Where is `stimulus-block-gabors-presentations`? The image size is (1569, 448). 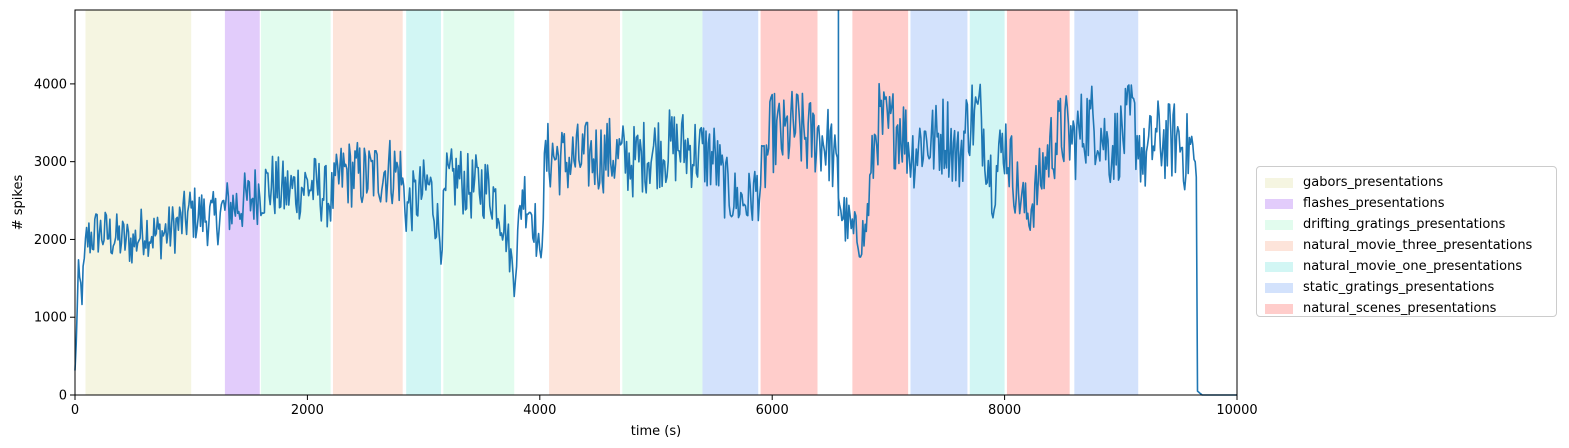
stimulus-block-gabors-presentations is located at coordinates (138, 202).